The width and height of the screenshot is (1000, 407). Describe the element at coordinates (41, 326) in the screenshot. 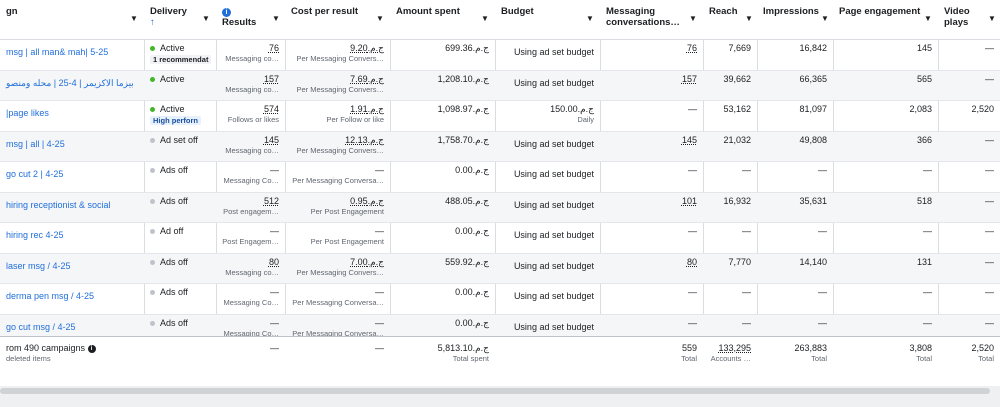

I see `campaign-name-link: go cut msg / 4-25` at that location.